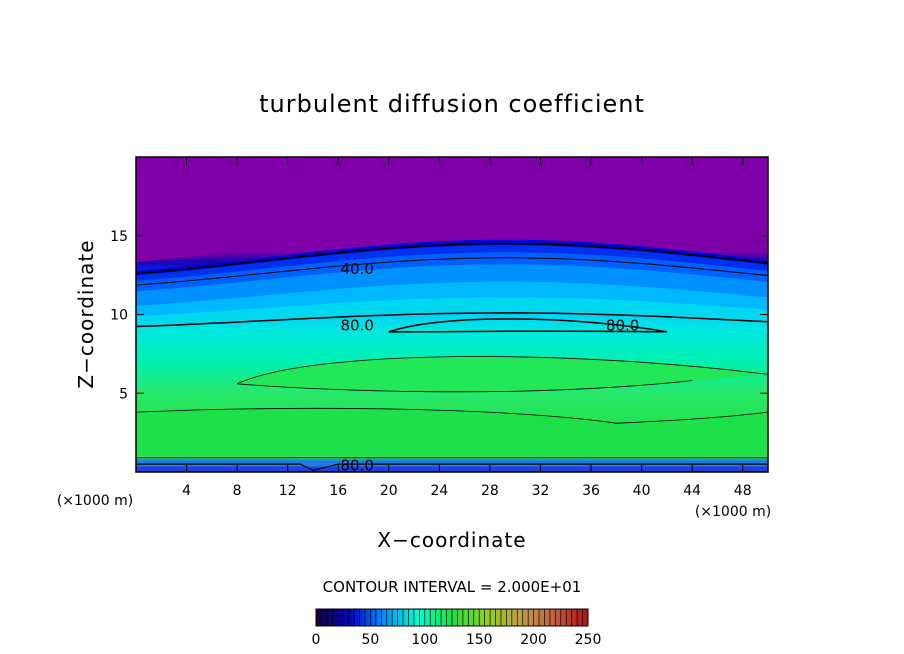  I want to click on colorbar-tick-label: 250, so click(588, 640).